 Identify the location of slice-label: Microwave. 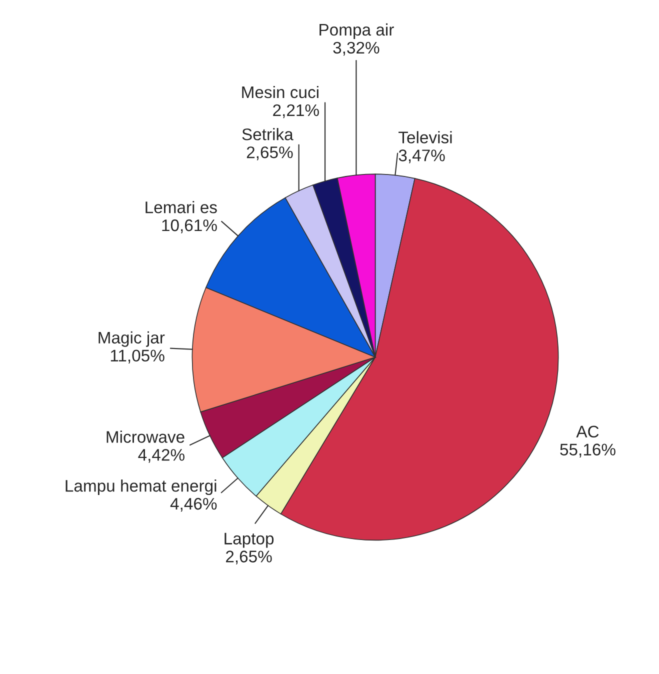
(145, 436).